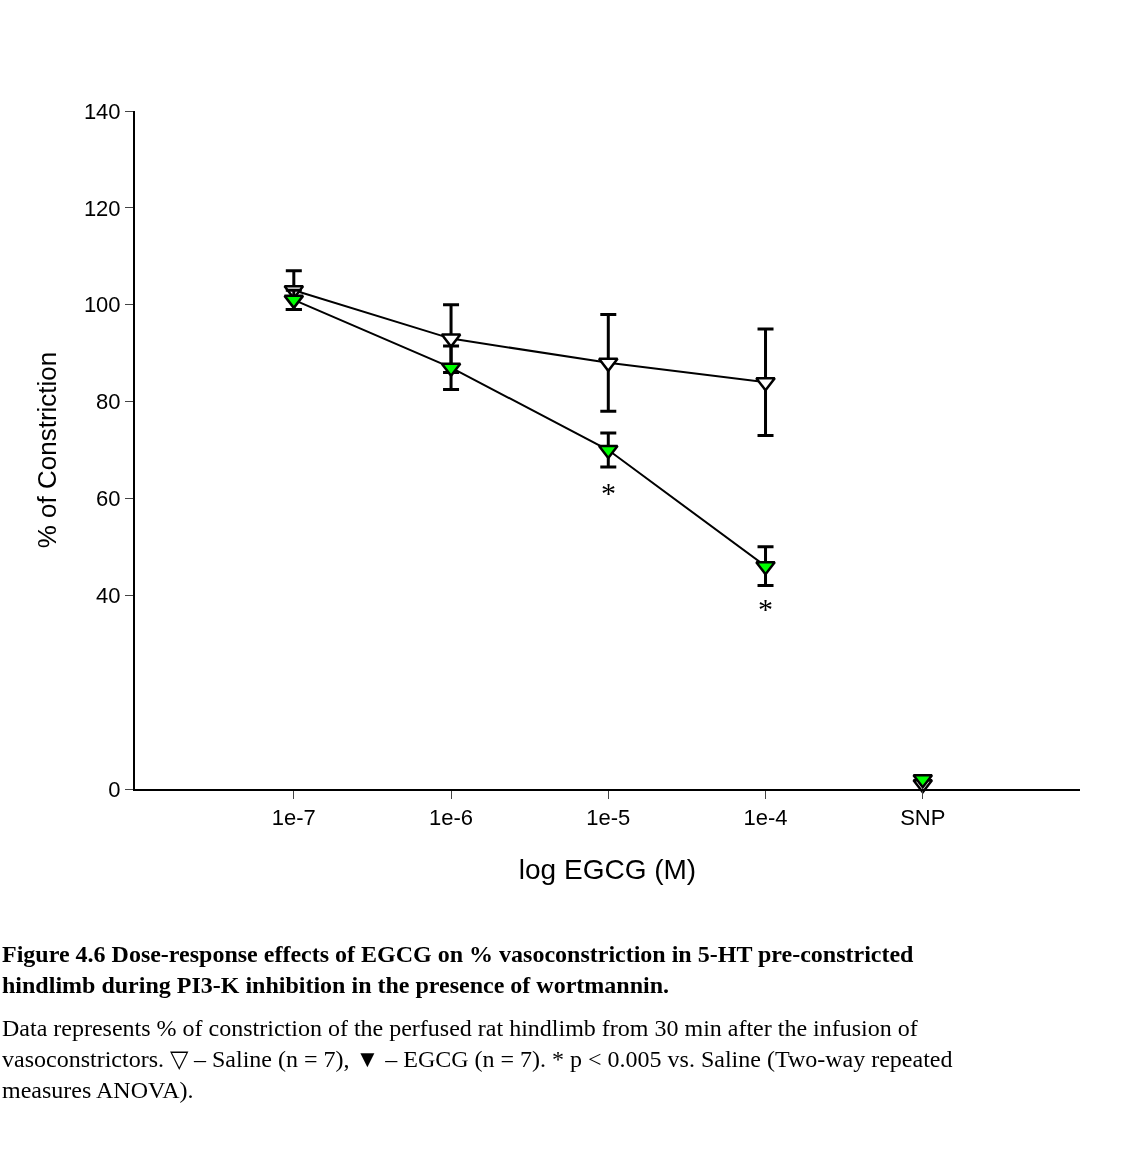 The width and height of the screenshot is (1128, 1158). I want to click on y-tick-label: 80, so click(108, 402).